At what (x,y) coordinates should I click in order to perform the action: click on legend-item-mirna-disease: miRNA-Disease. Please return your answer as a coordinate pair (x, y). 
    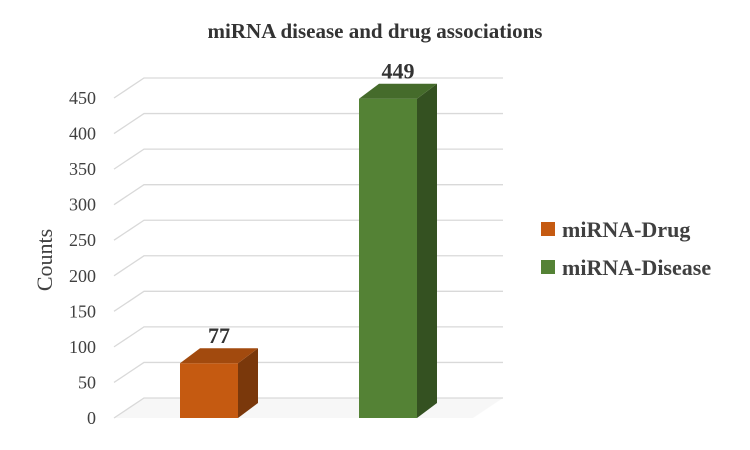
    Looking at the image, I should click on (626, 267).